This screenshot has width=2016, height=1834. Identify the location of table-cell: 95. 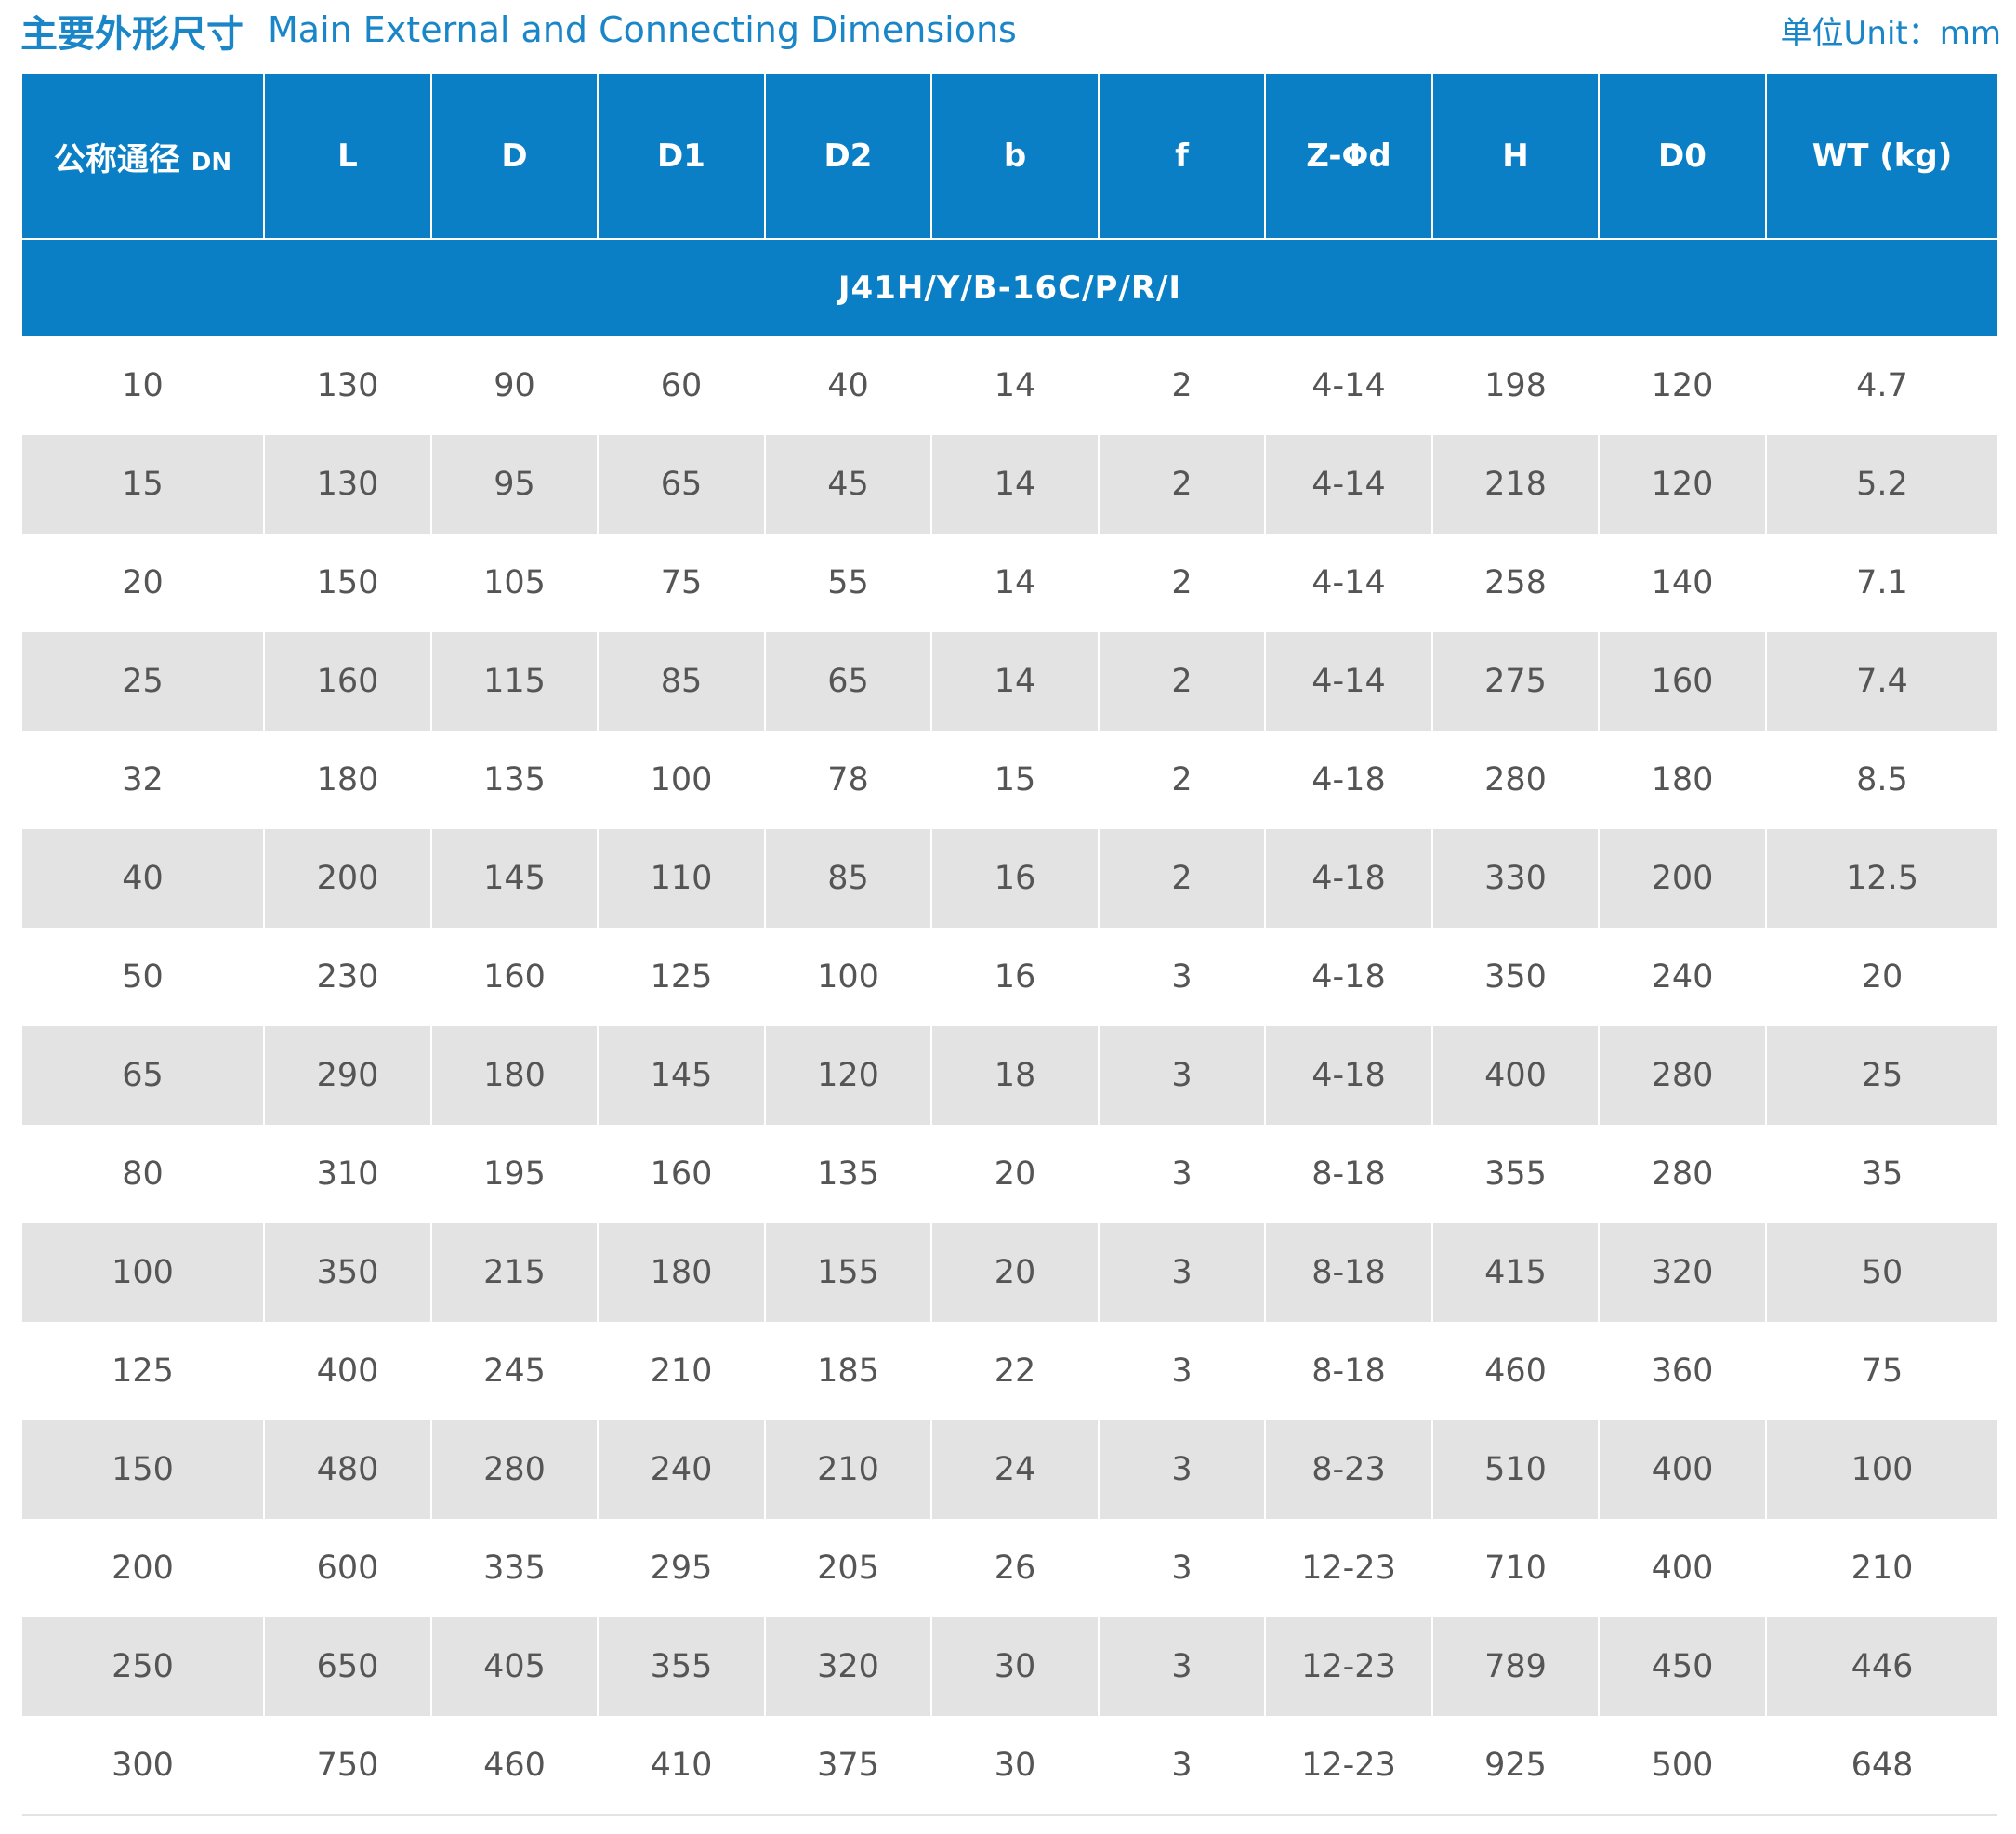
(515, 484).